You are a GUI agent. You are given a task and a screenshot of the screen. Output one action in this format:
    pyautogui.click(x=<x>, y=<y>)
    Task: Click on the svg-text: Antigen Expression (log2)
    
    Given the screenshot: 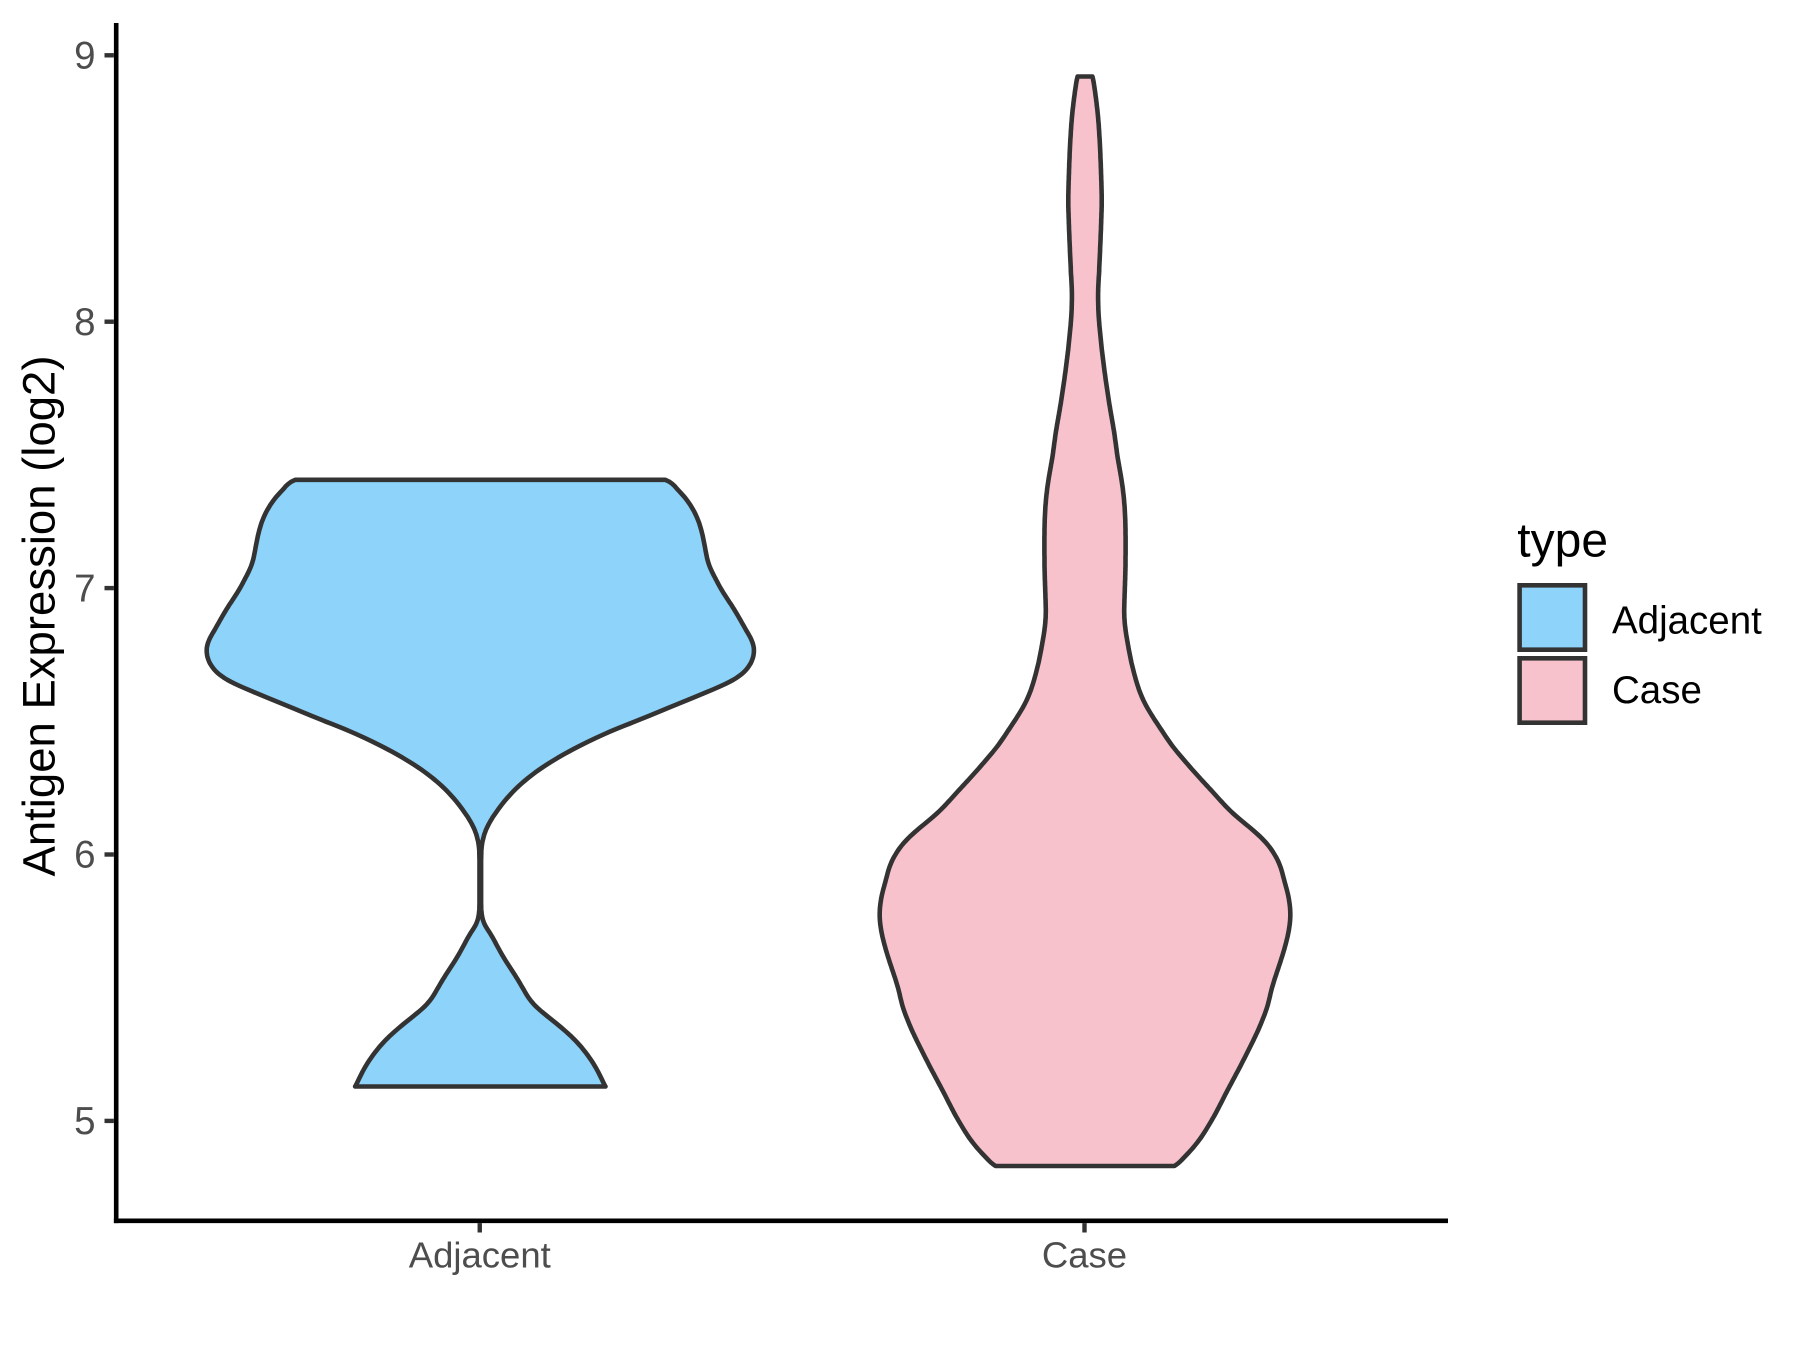 What is the action you would take?
    pyautogui.click(x=39, y=615)
    